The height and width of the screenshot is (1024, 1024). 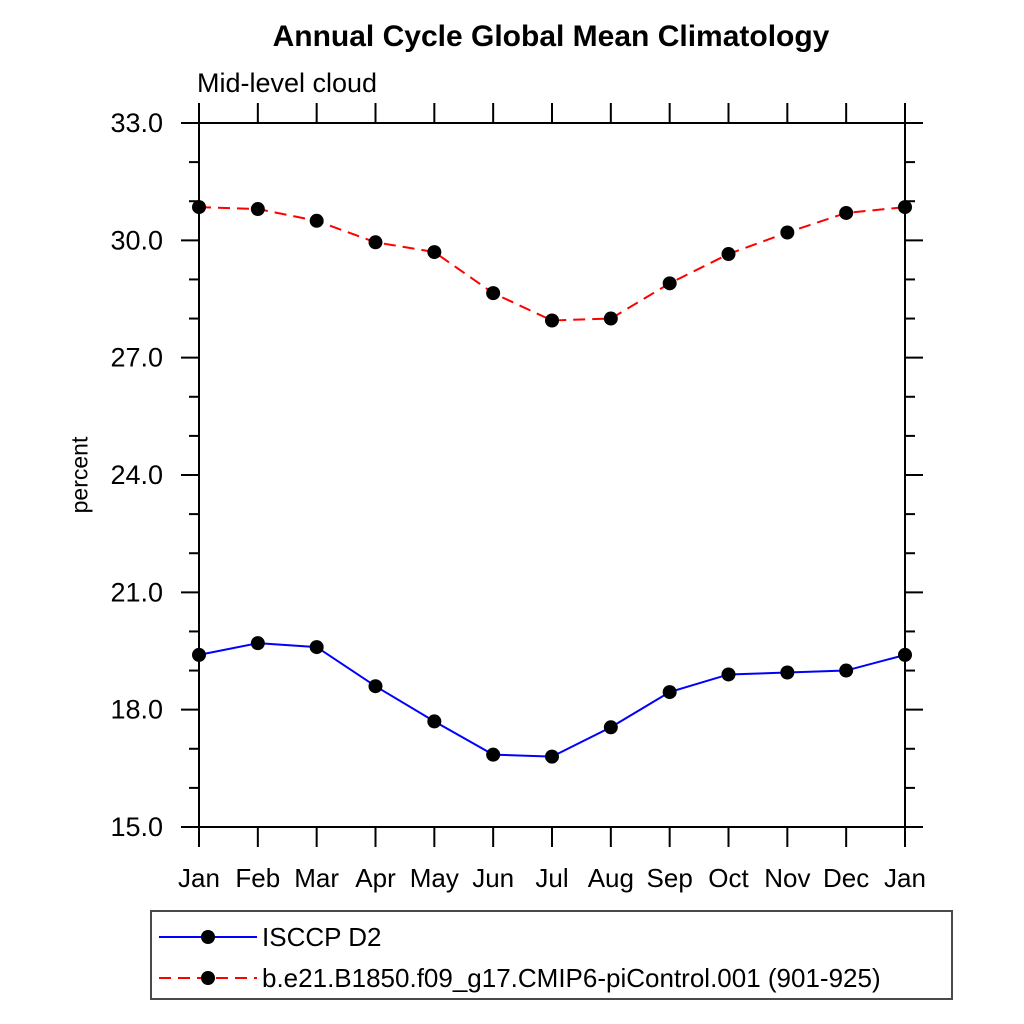 What do you see at coordinates (136, 358) in the screenshot?
I see `y-tick-label: 27.0` at bounding box center [136, 358].